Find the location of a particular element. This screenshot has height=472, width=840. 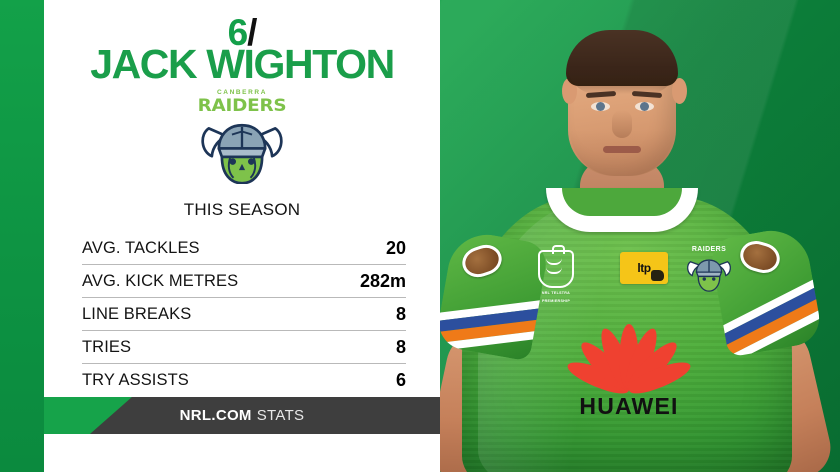

huawei-flower-icon is located at coordinates (629, 358).